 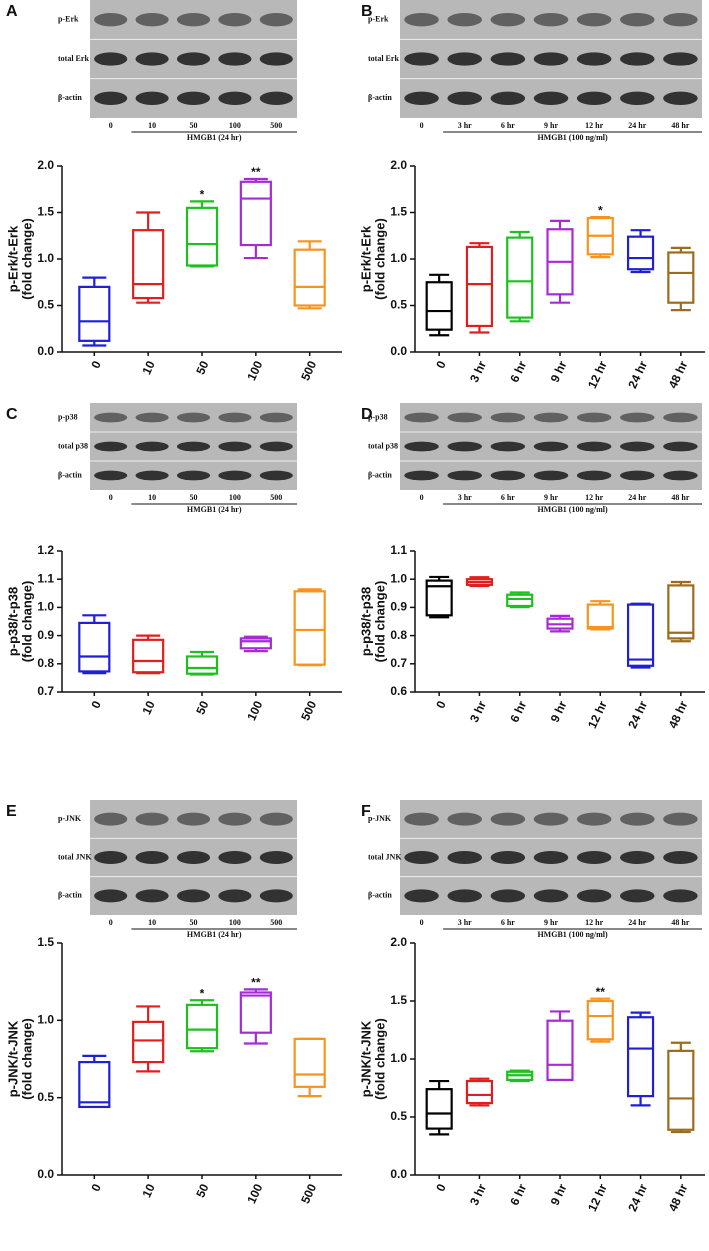 I want to click on lane-label: 48 hr, so click(x=680, y=497).